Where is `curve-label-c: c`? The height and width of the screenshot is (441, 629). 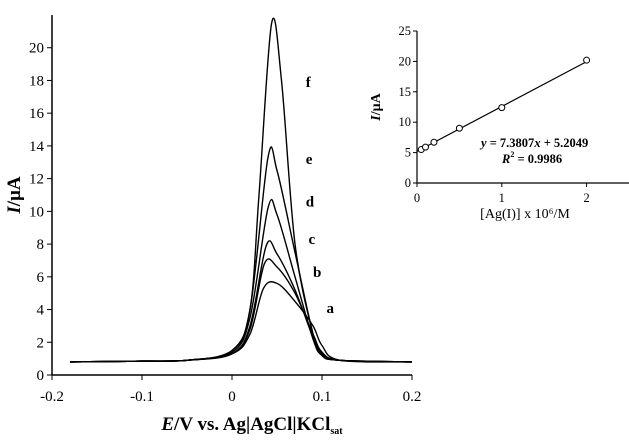 curve-label-c: c is located at coordinates (312, 240).